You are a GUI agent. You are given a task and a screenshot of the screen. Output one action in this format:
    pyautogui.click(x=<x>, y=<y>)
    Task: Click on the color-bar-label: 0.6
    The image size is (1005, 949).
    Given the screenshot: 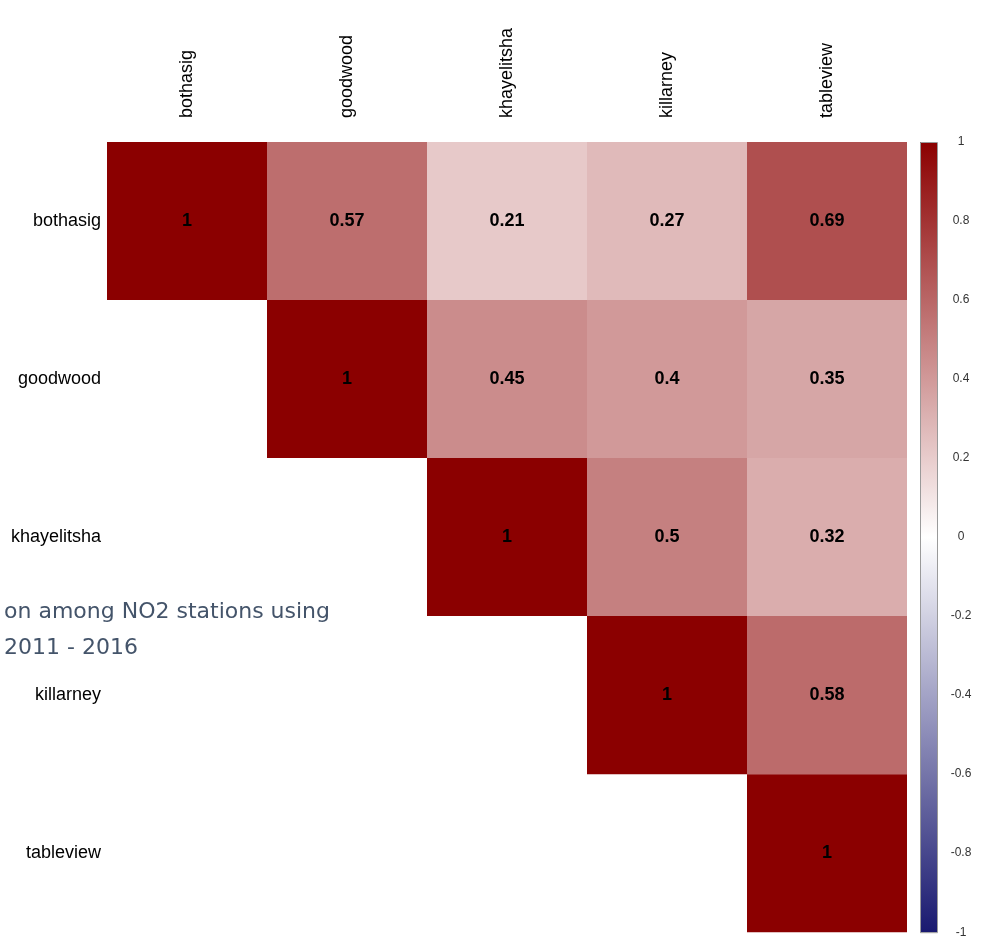 What is the action you would take?
    pyautogui.click(x=961, y=299)
    